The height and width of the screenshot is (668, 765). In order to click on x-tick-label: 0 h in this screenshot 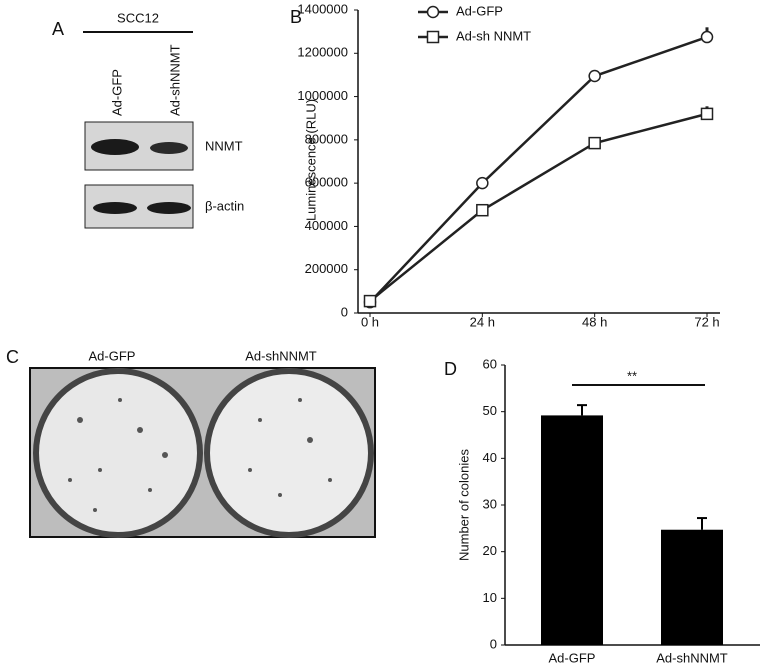, I will do `click(370, 321)`.